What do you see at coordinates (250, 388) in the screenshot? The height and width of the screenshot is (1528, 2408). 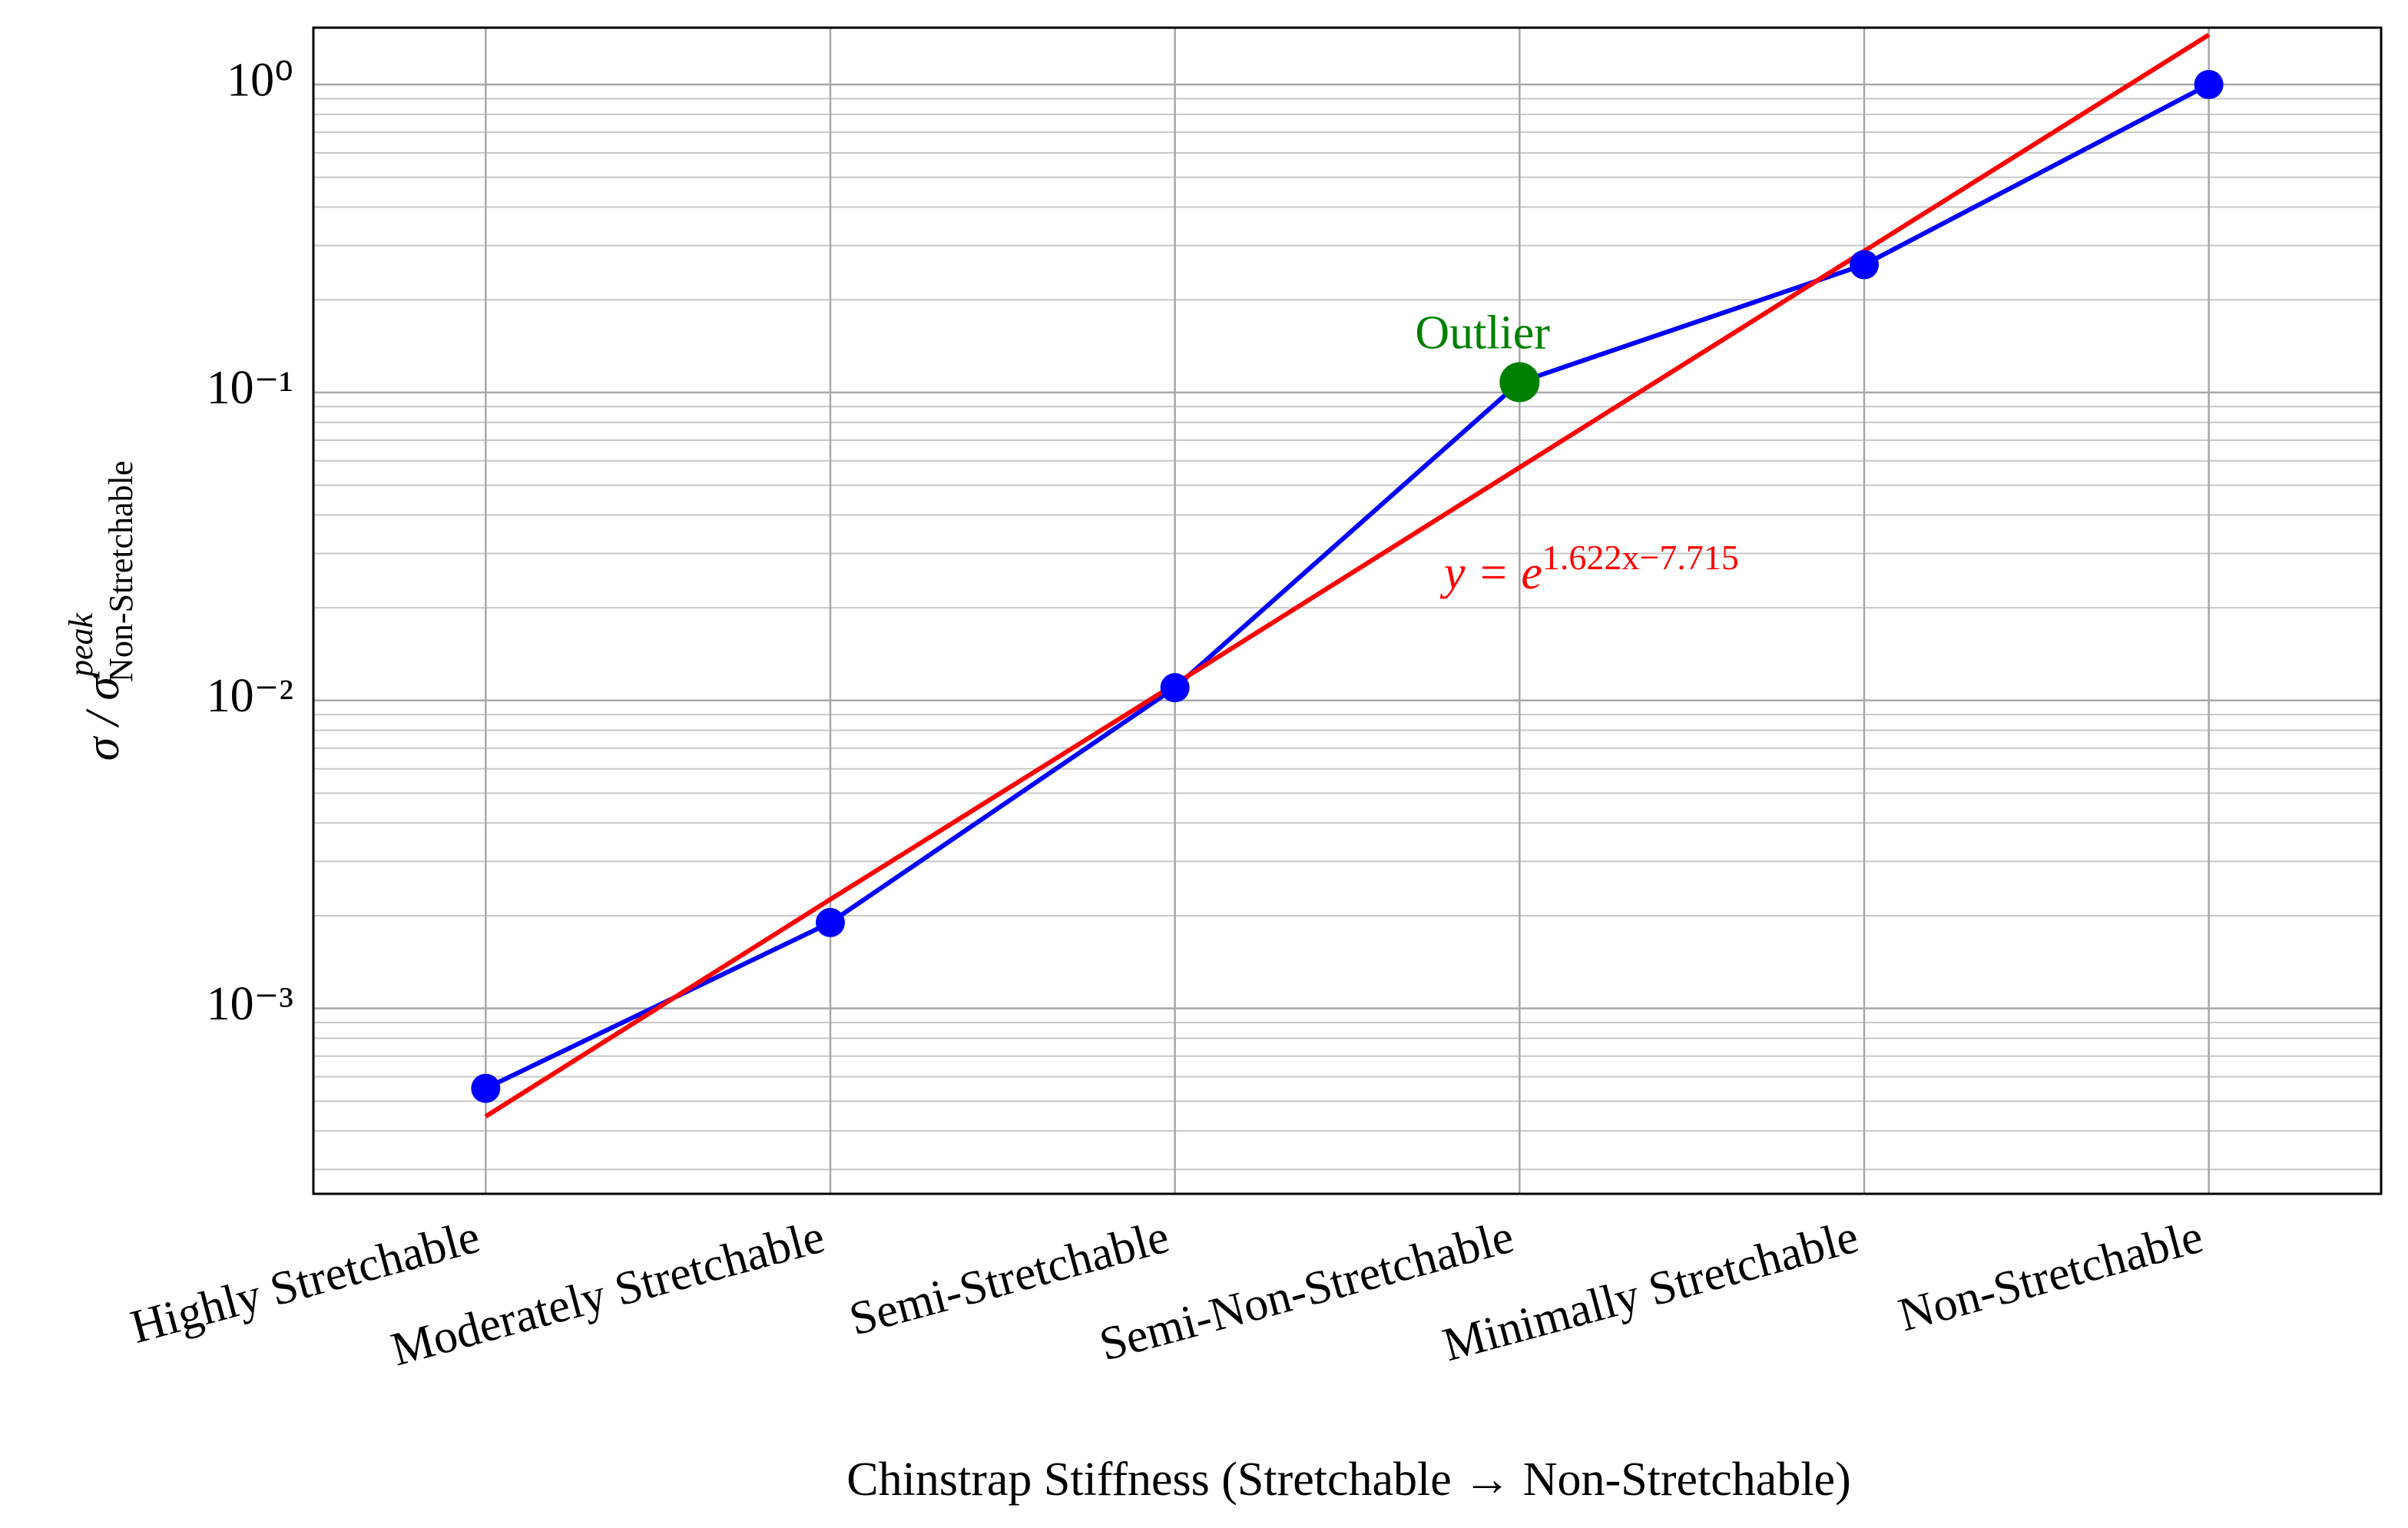 I see `y-tick-label: 10⁻¹` at bounding box center [250, 388].